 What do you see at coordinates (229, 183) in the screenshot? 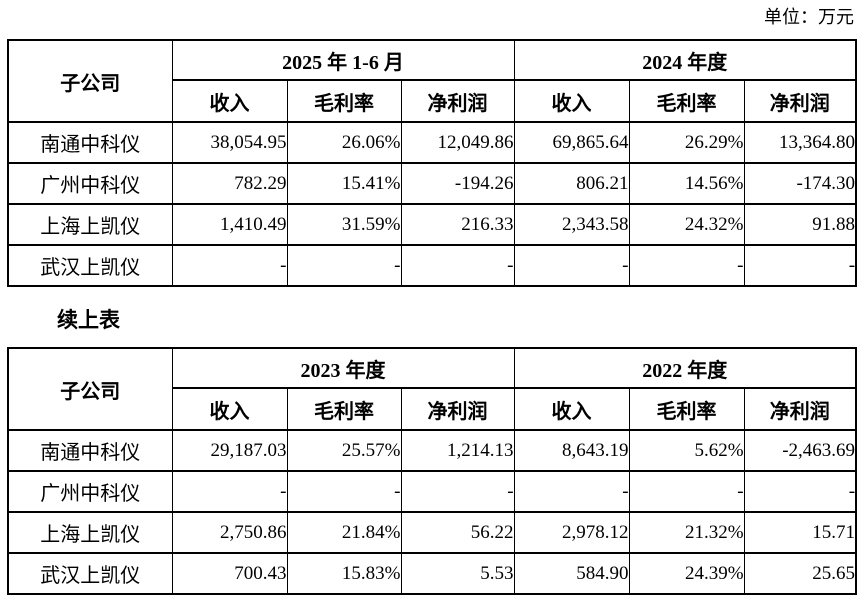
I see `value-cell: 782.29` at bounding box center [229, 183].